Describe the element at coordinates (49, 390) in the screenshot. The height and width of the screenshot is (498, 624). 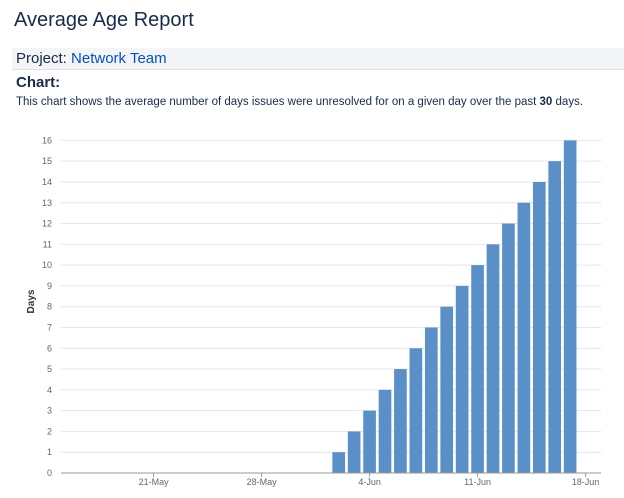
I see `y-tick-label: 4` at that location.